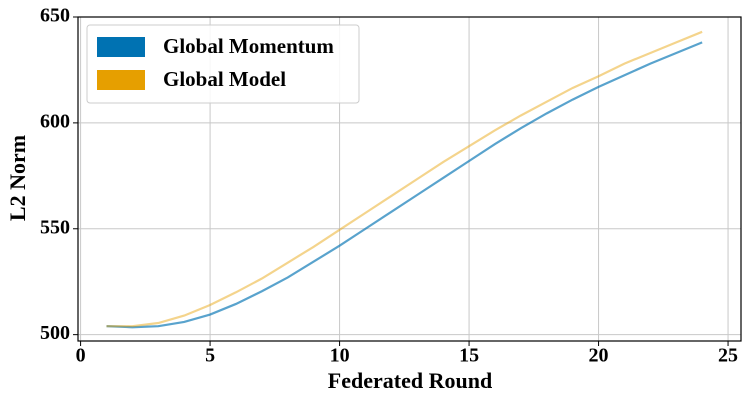  I want to click on x-tick-label: 0, so click(81, 356).